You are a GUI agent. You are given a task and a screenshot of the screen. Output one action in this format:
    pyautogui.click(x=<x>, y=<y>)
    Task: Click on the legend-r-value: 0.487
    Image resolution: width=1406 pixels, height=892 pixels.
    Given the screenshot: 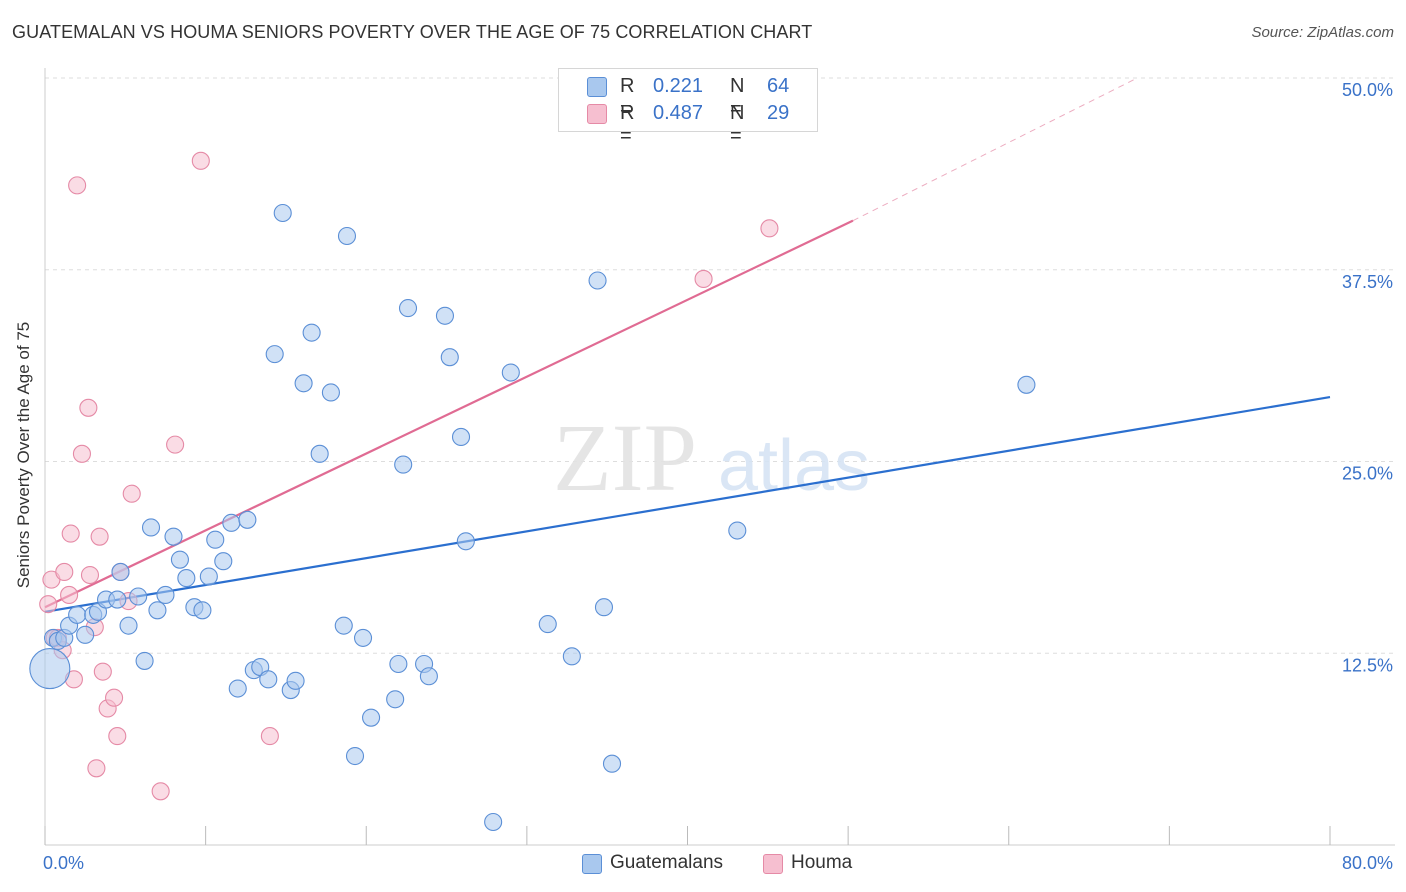 What is the action you would take?
    pyautogui.click(x=678, y=113)
    